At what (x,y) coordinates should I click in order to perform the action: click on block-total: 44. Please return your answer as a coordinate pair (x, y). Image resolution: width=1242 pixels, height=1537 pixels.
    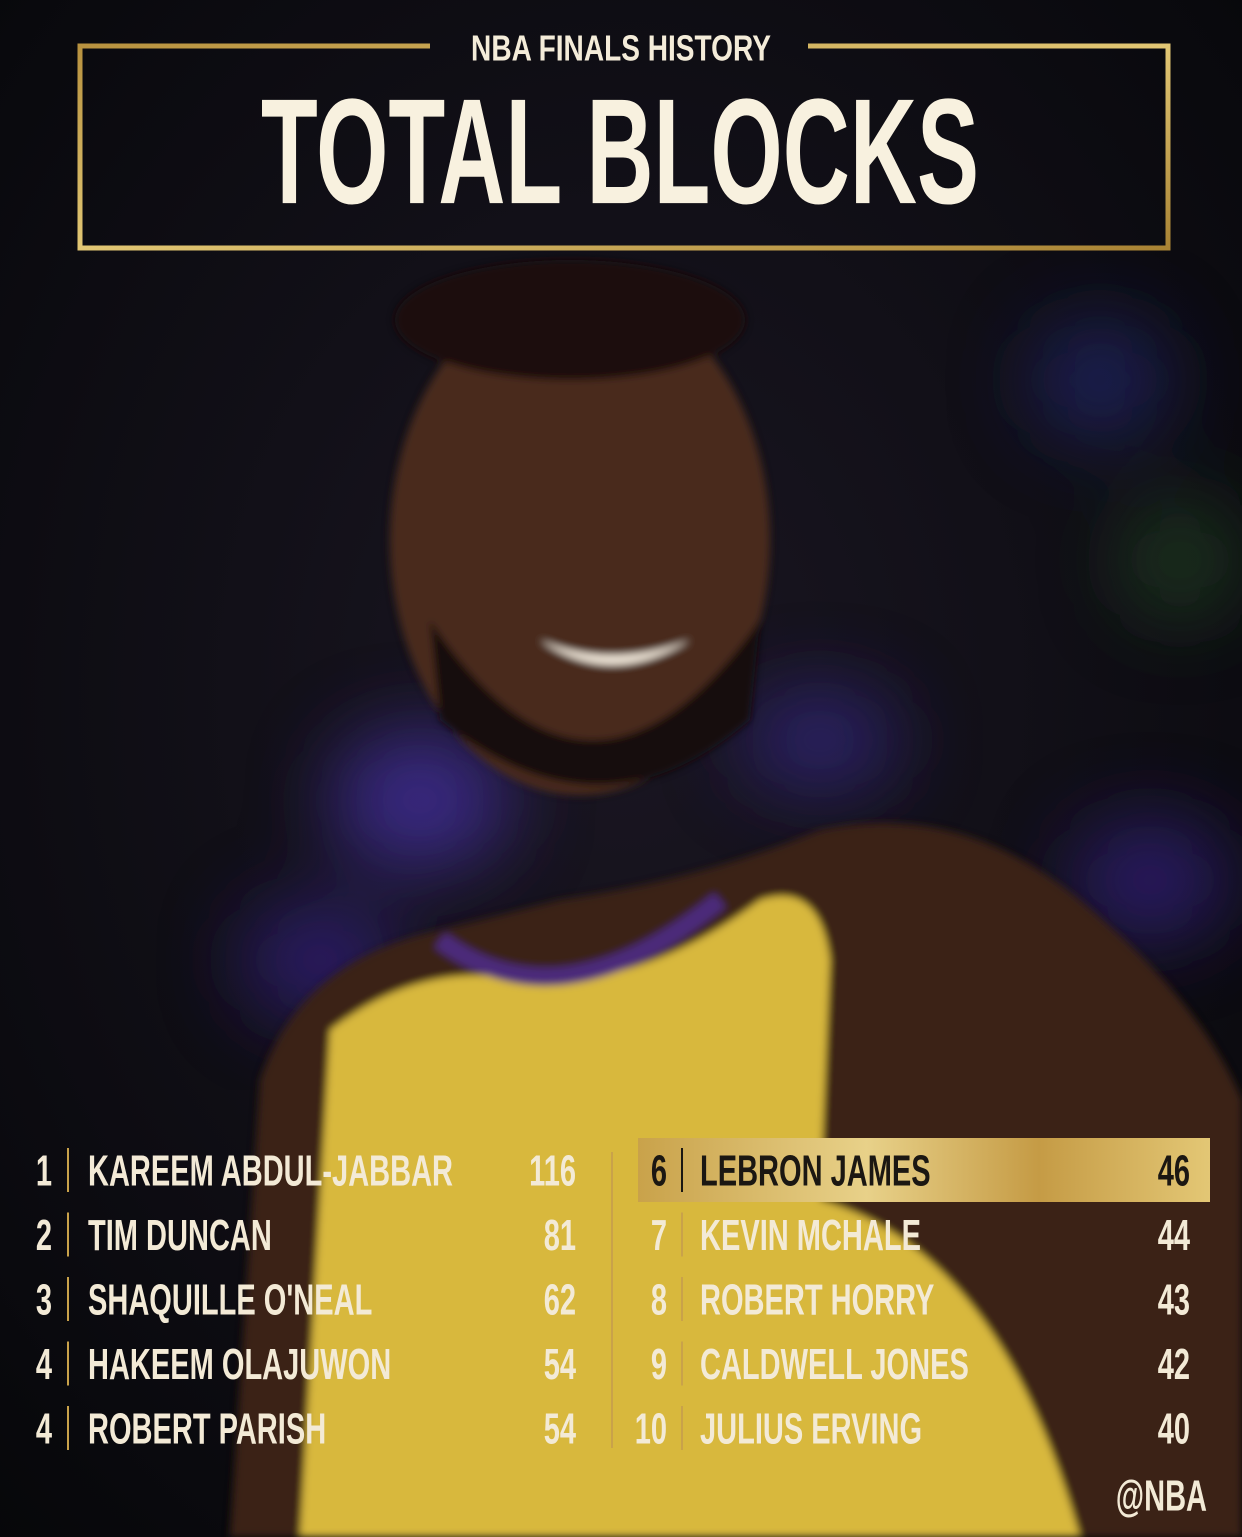
    Looking at the image, I should click on (1174, 1235).